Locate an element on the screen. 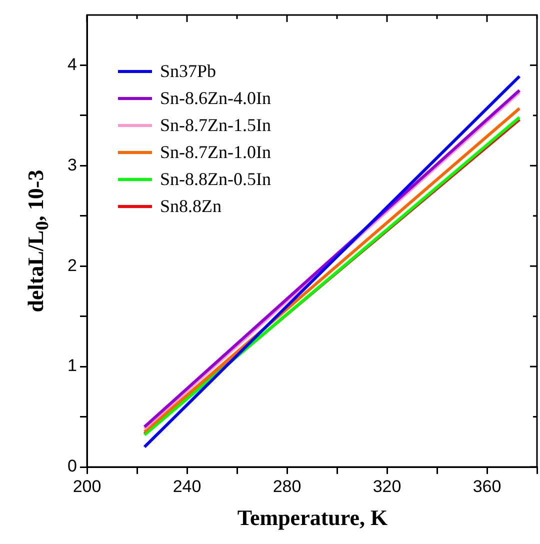 The width and height of the screenshot is (540, 544). y-tick-label: 0 is located at coordinates (72, 466).